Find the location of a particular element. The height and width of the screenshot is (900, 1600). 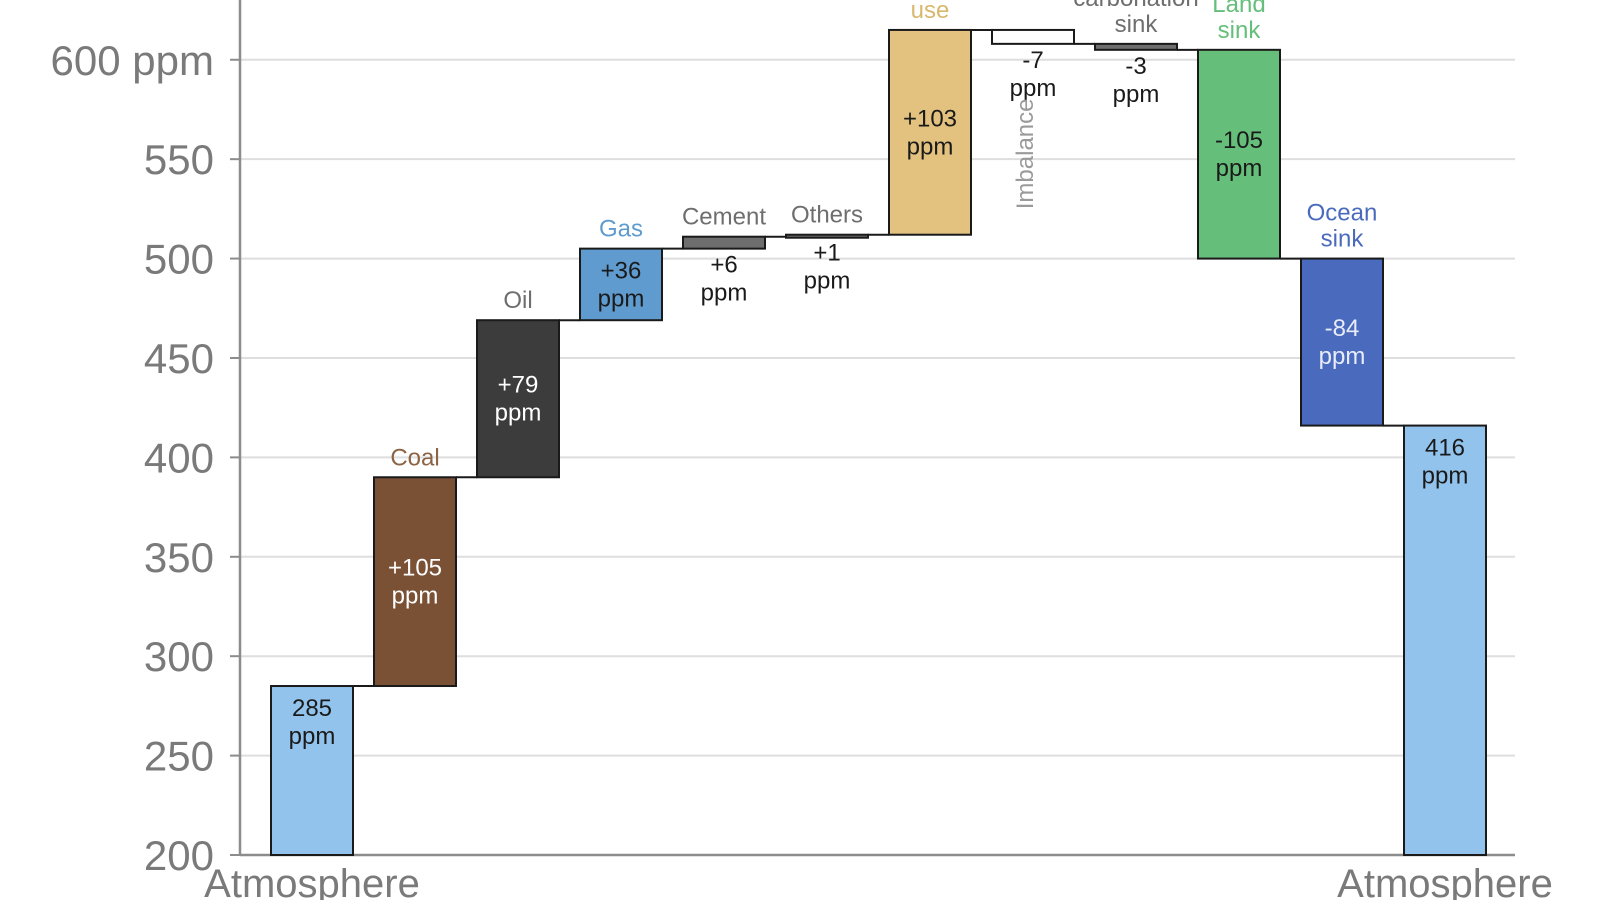

bar-land-use is located at coordinates (930, 132).